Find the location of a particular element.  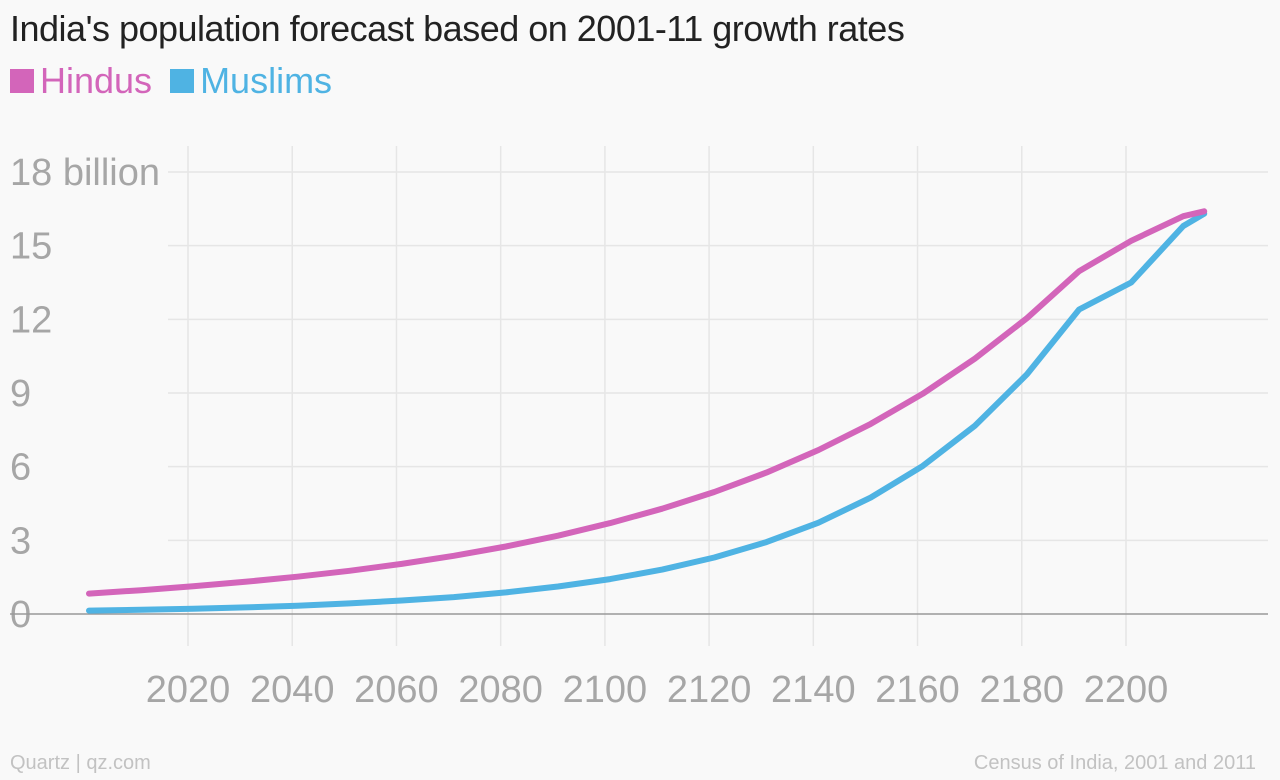

x-tick-label: 2100 is located at coordinates (605, 690).